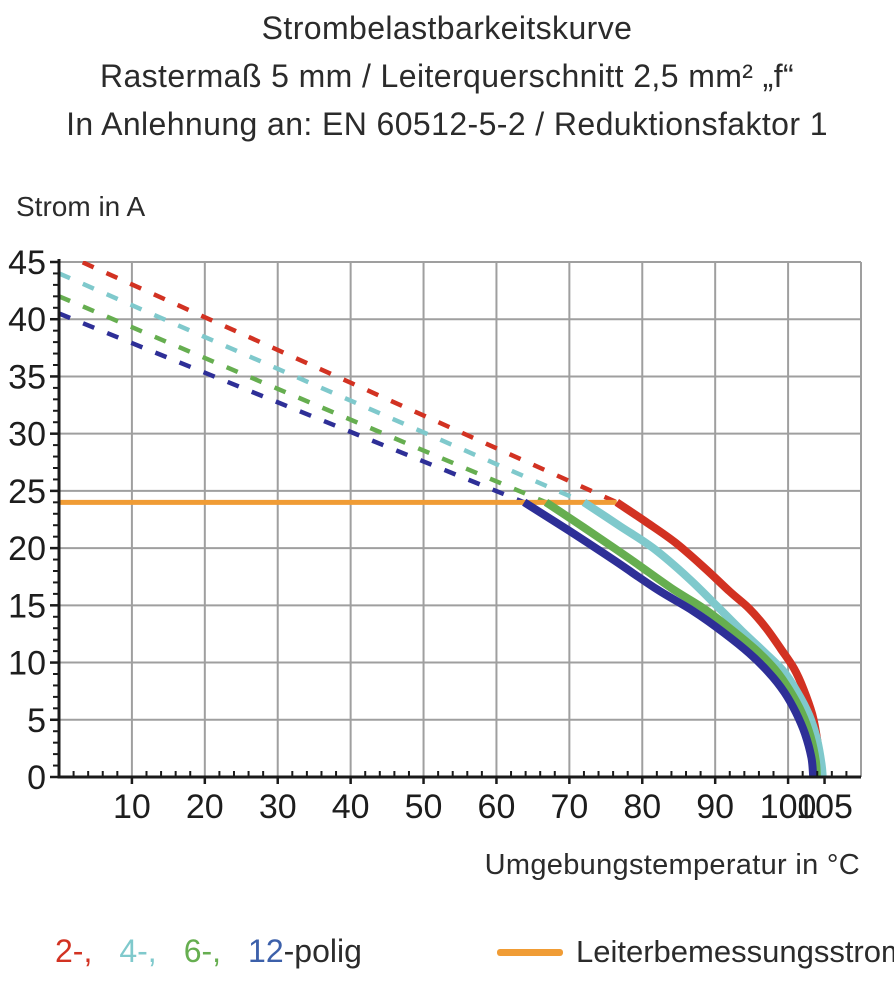  What do you see at coordinates (788, 807) in the screenshot?
I see `x-tick-label: 100` at bounding box center [788, 807].